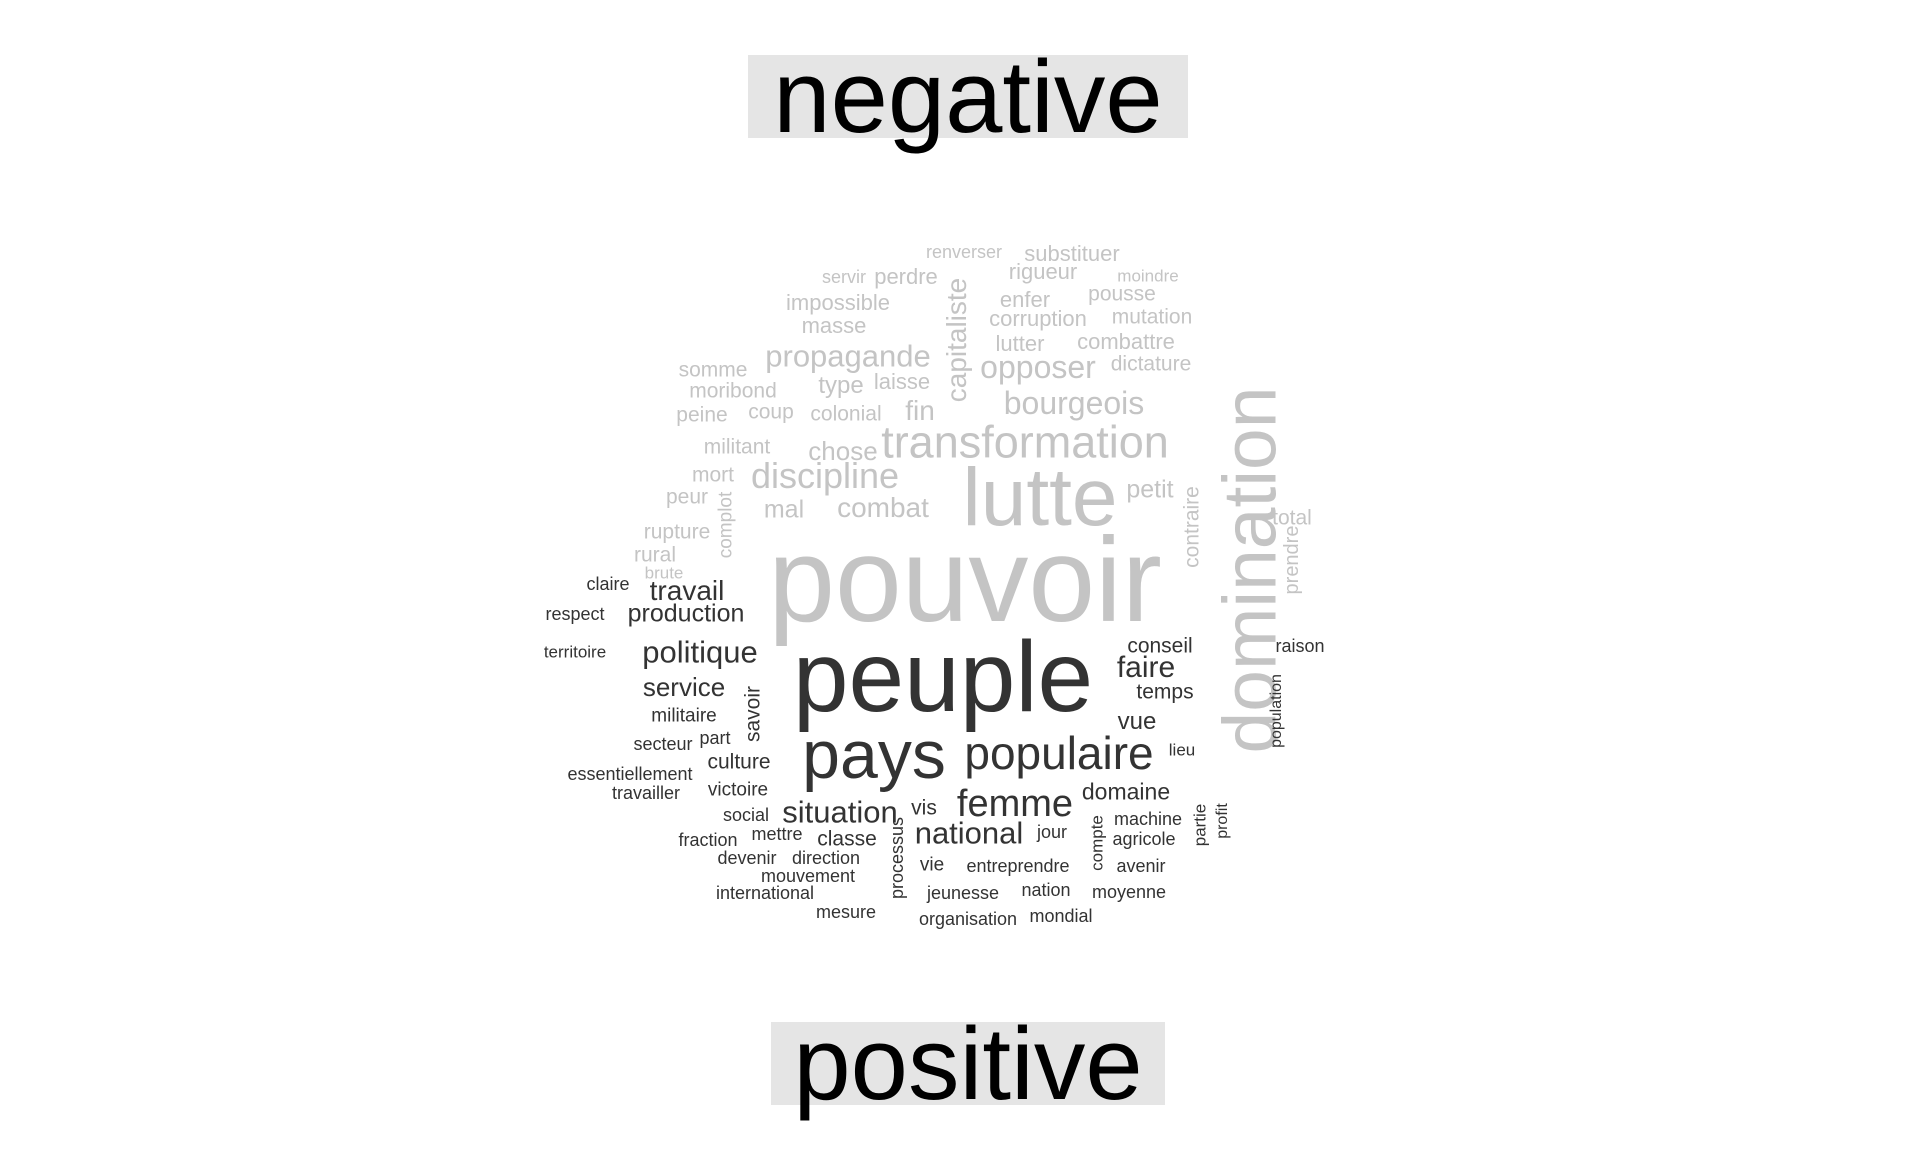 The image size is (1920, 1152). What do you see at coordinates (848, 356) in the screenshot?
I see `negative-word-propagande: propagande` at bounding box center [848, 356].